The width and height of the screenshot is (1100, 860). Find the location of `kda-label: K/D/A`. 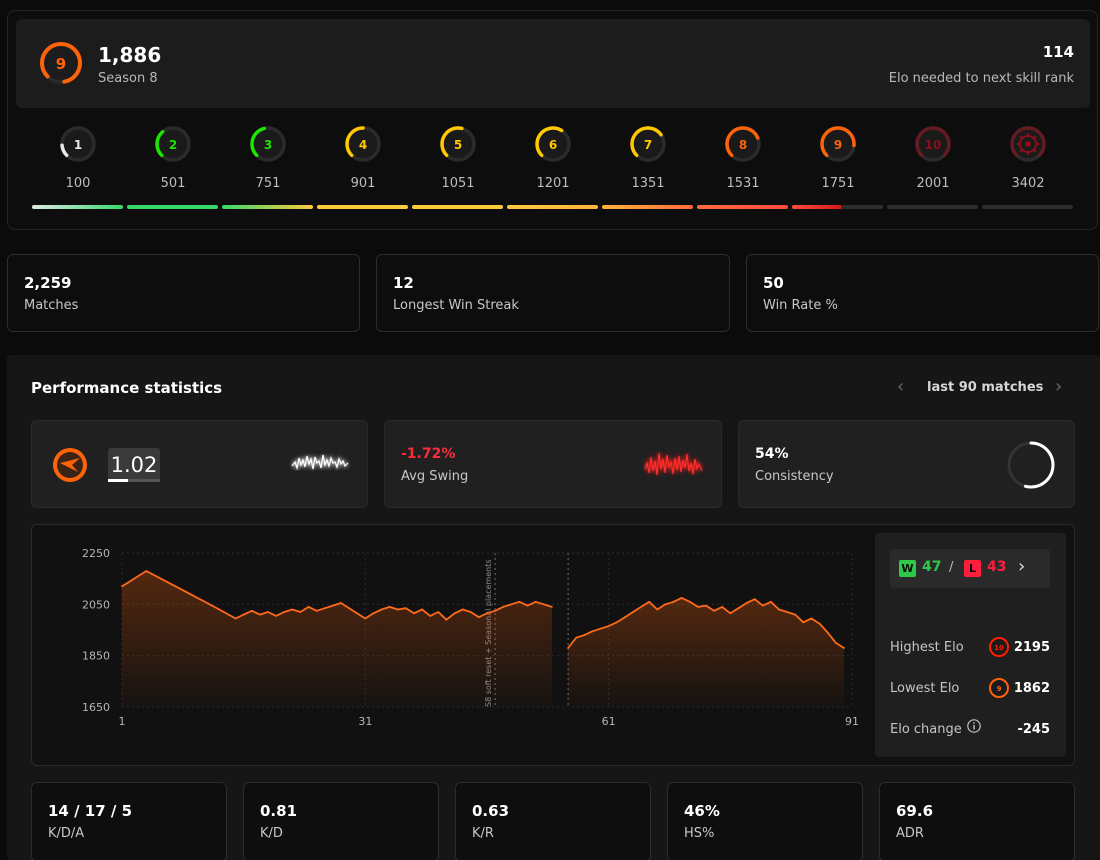

kda-label: K/D/A is located at coordinates (66, 833).